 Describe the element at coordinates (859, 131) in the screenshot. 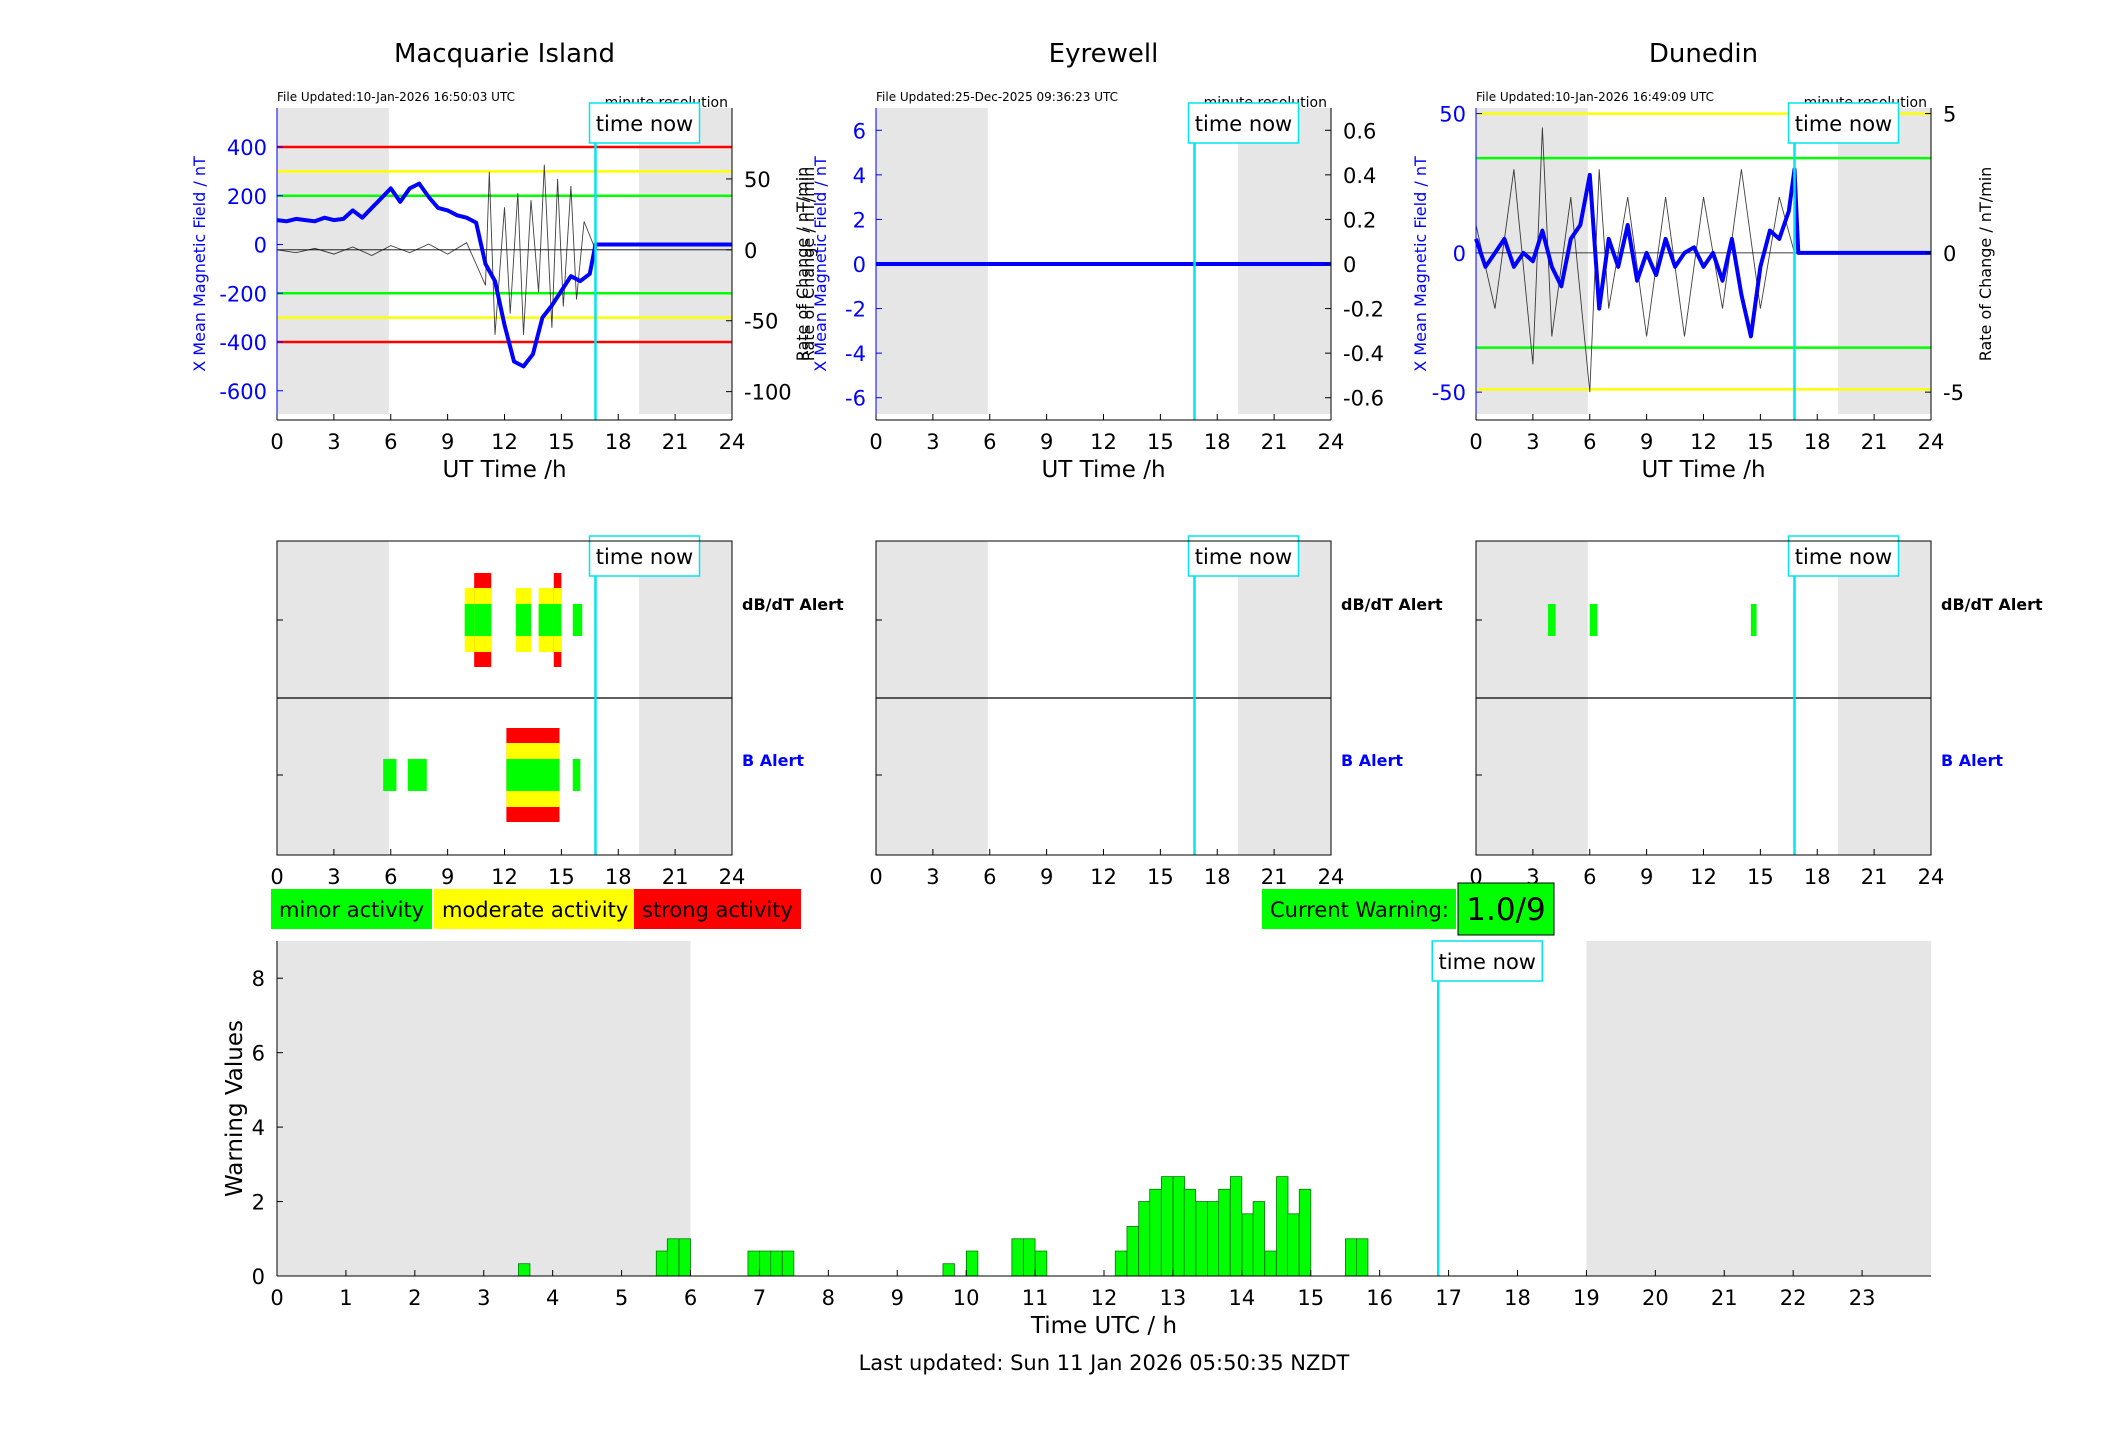

I see `left-tick-label: 6` at that location.